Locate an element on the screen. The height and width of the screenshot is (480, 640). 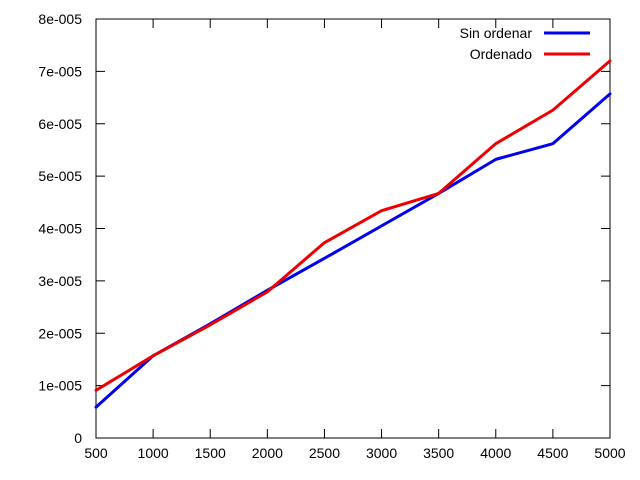
y-tick-label: 8e-005 is located at coordinates (60, 19).